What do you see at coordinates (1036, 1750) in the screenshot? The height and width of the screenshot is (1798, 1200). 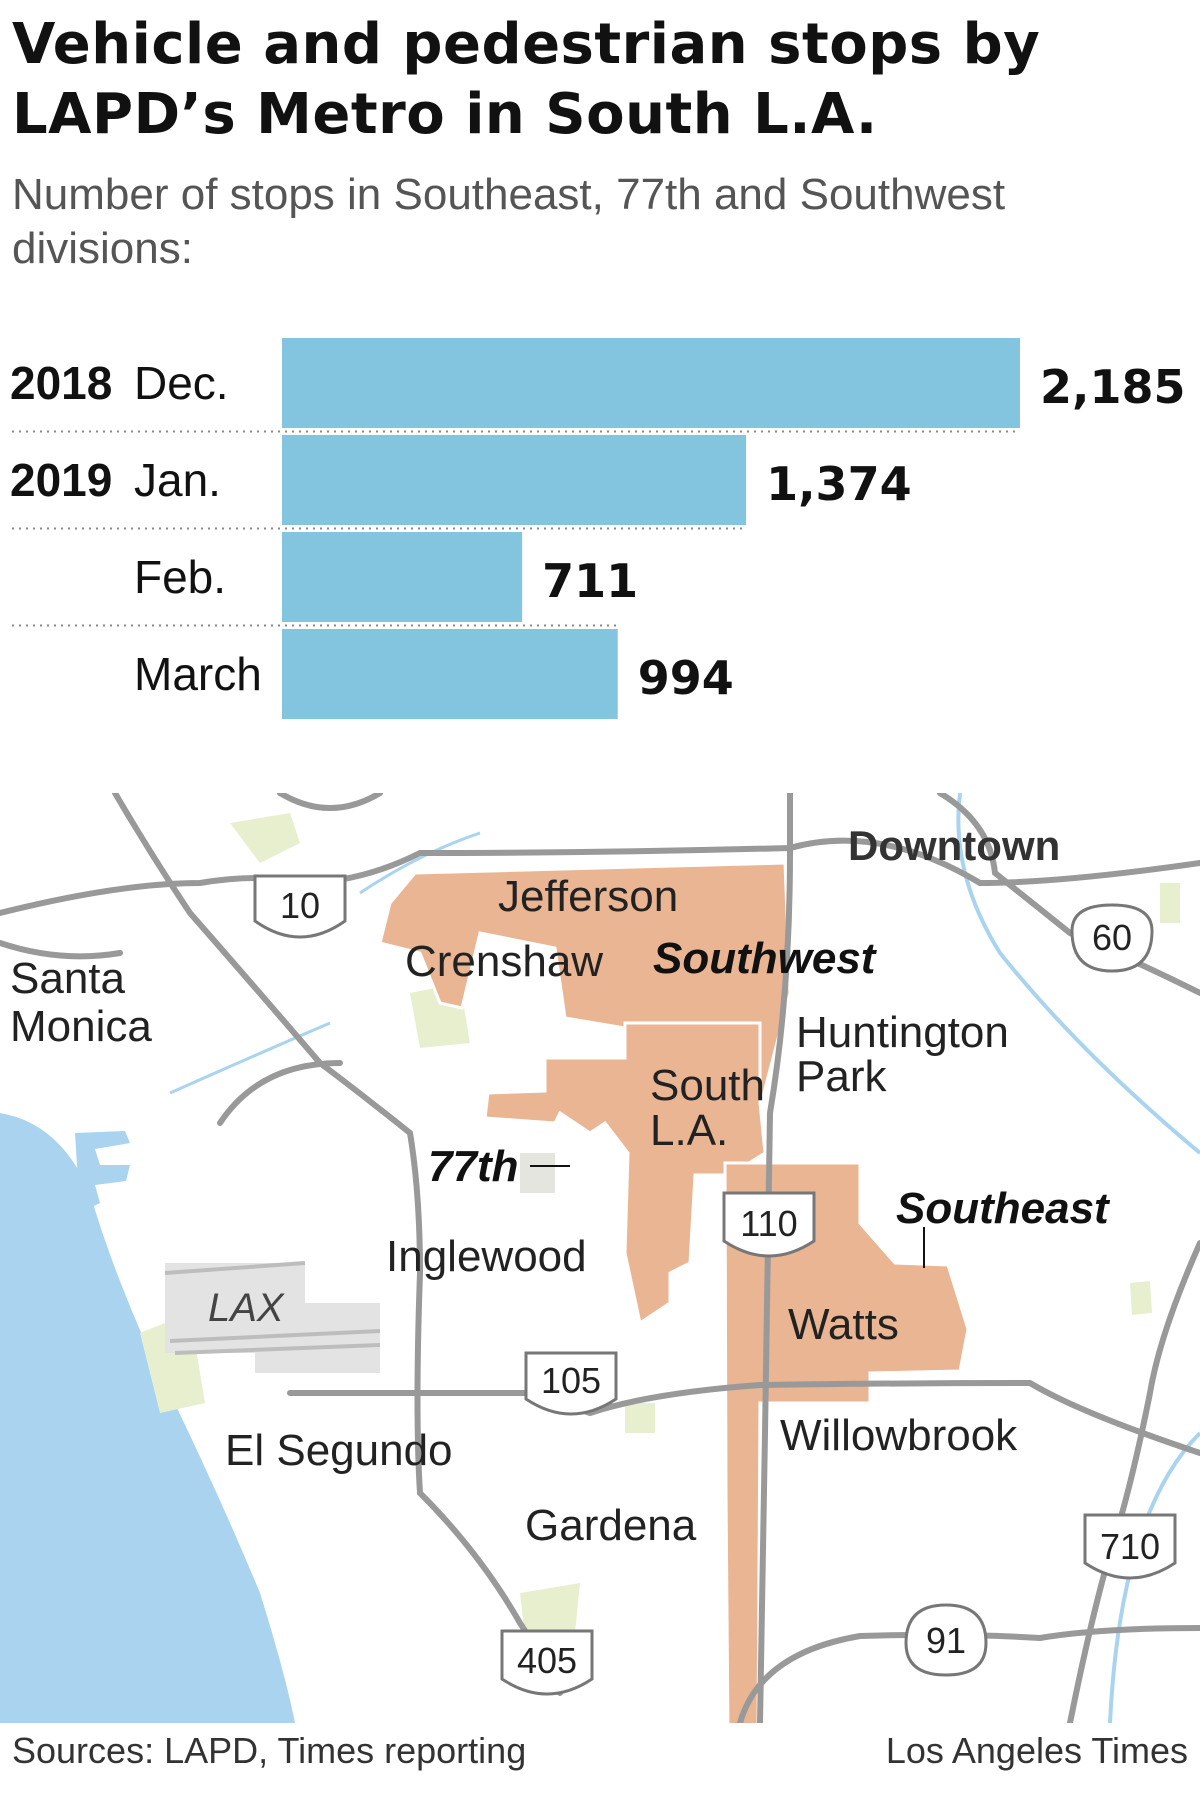 I see `publisher-credit: Los Angeles Times` at bounding box center [1036, 1750].